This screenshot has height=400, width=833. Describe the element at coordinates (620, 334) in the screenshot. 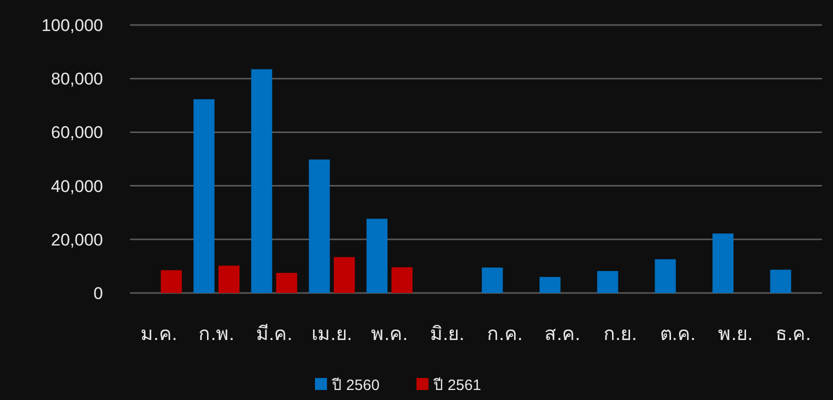

I see `x-tick-label: ก.ย.` at that location.